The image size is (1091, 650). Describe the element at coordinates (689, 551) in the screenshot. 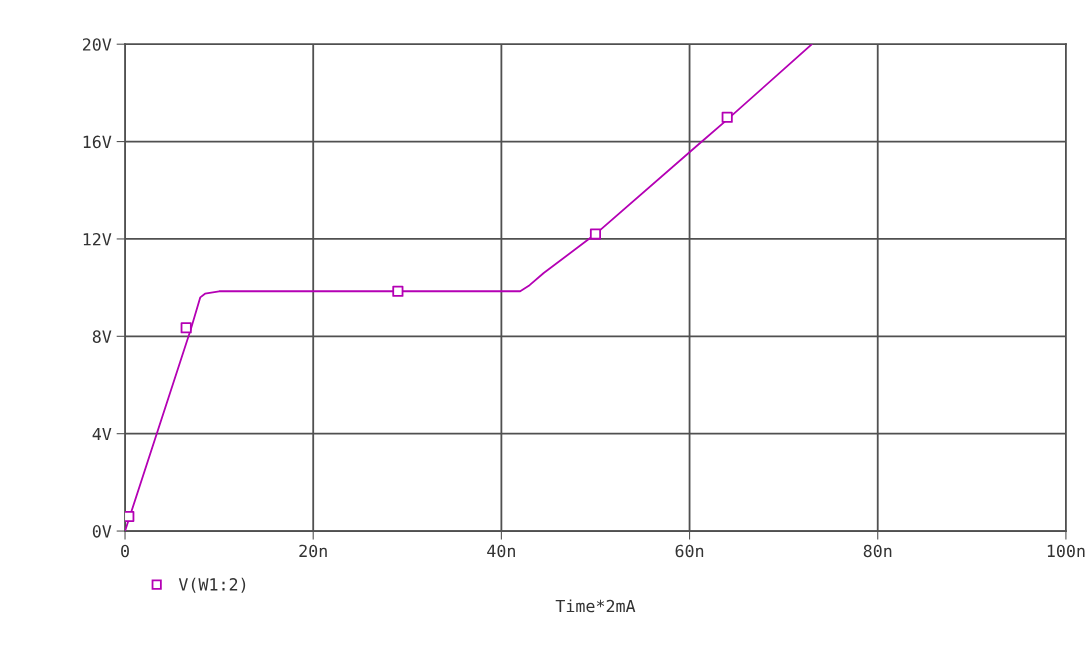

I see `x-tick-label: 60n` at that location.